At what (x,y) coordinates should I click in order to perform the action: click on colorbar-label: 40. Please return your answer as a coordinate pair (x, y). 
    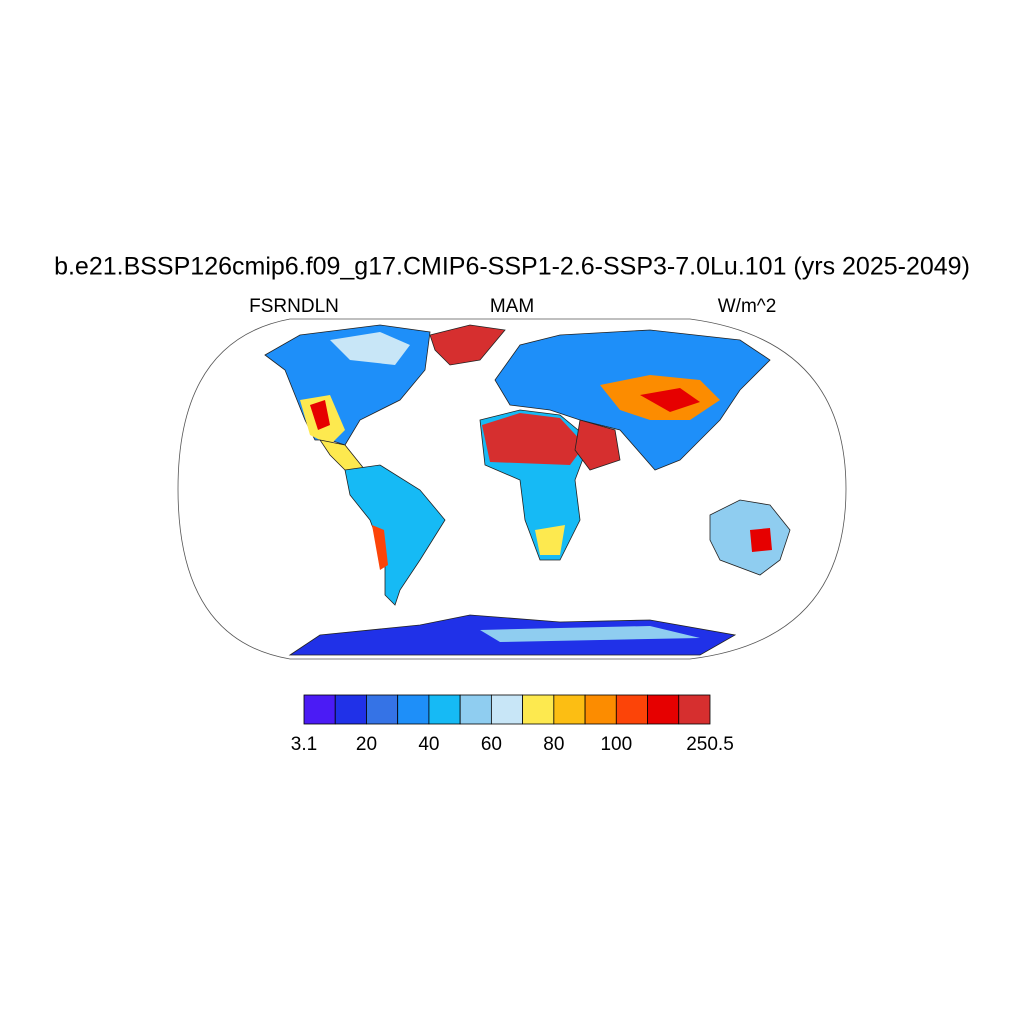
    Looking at the image, I should click on (428, 744).